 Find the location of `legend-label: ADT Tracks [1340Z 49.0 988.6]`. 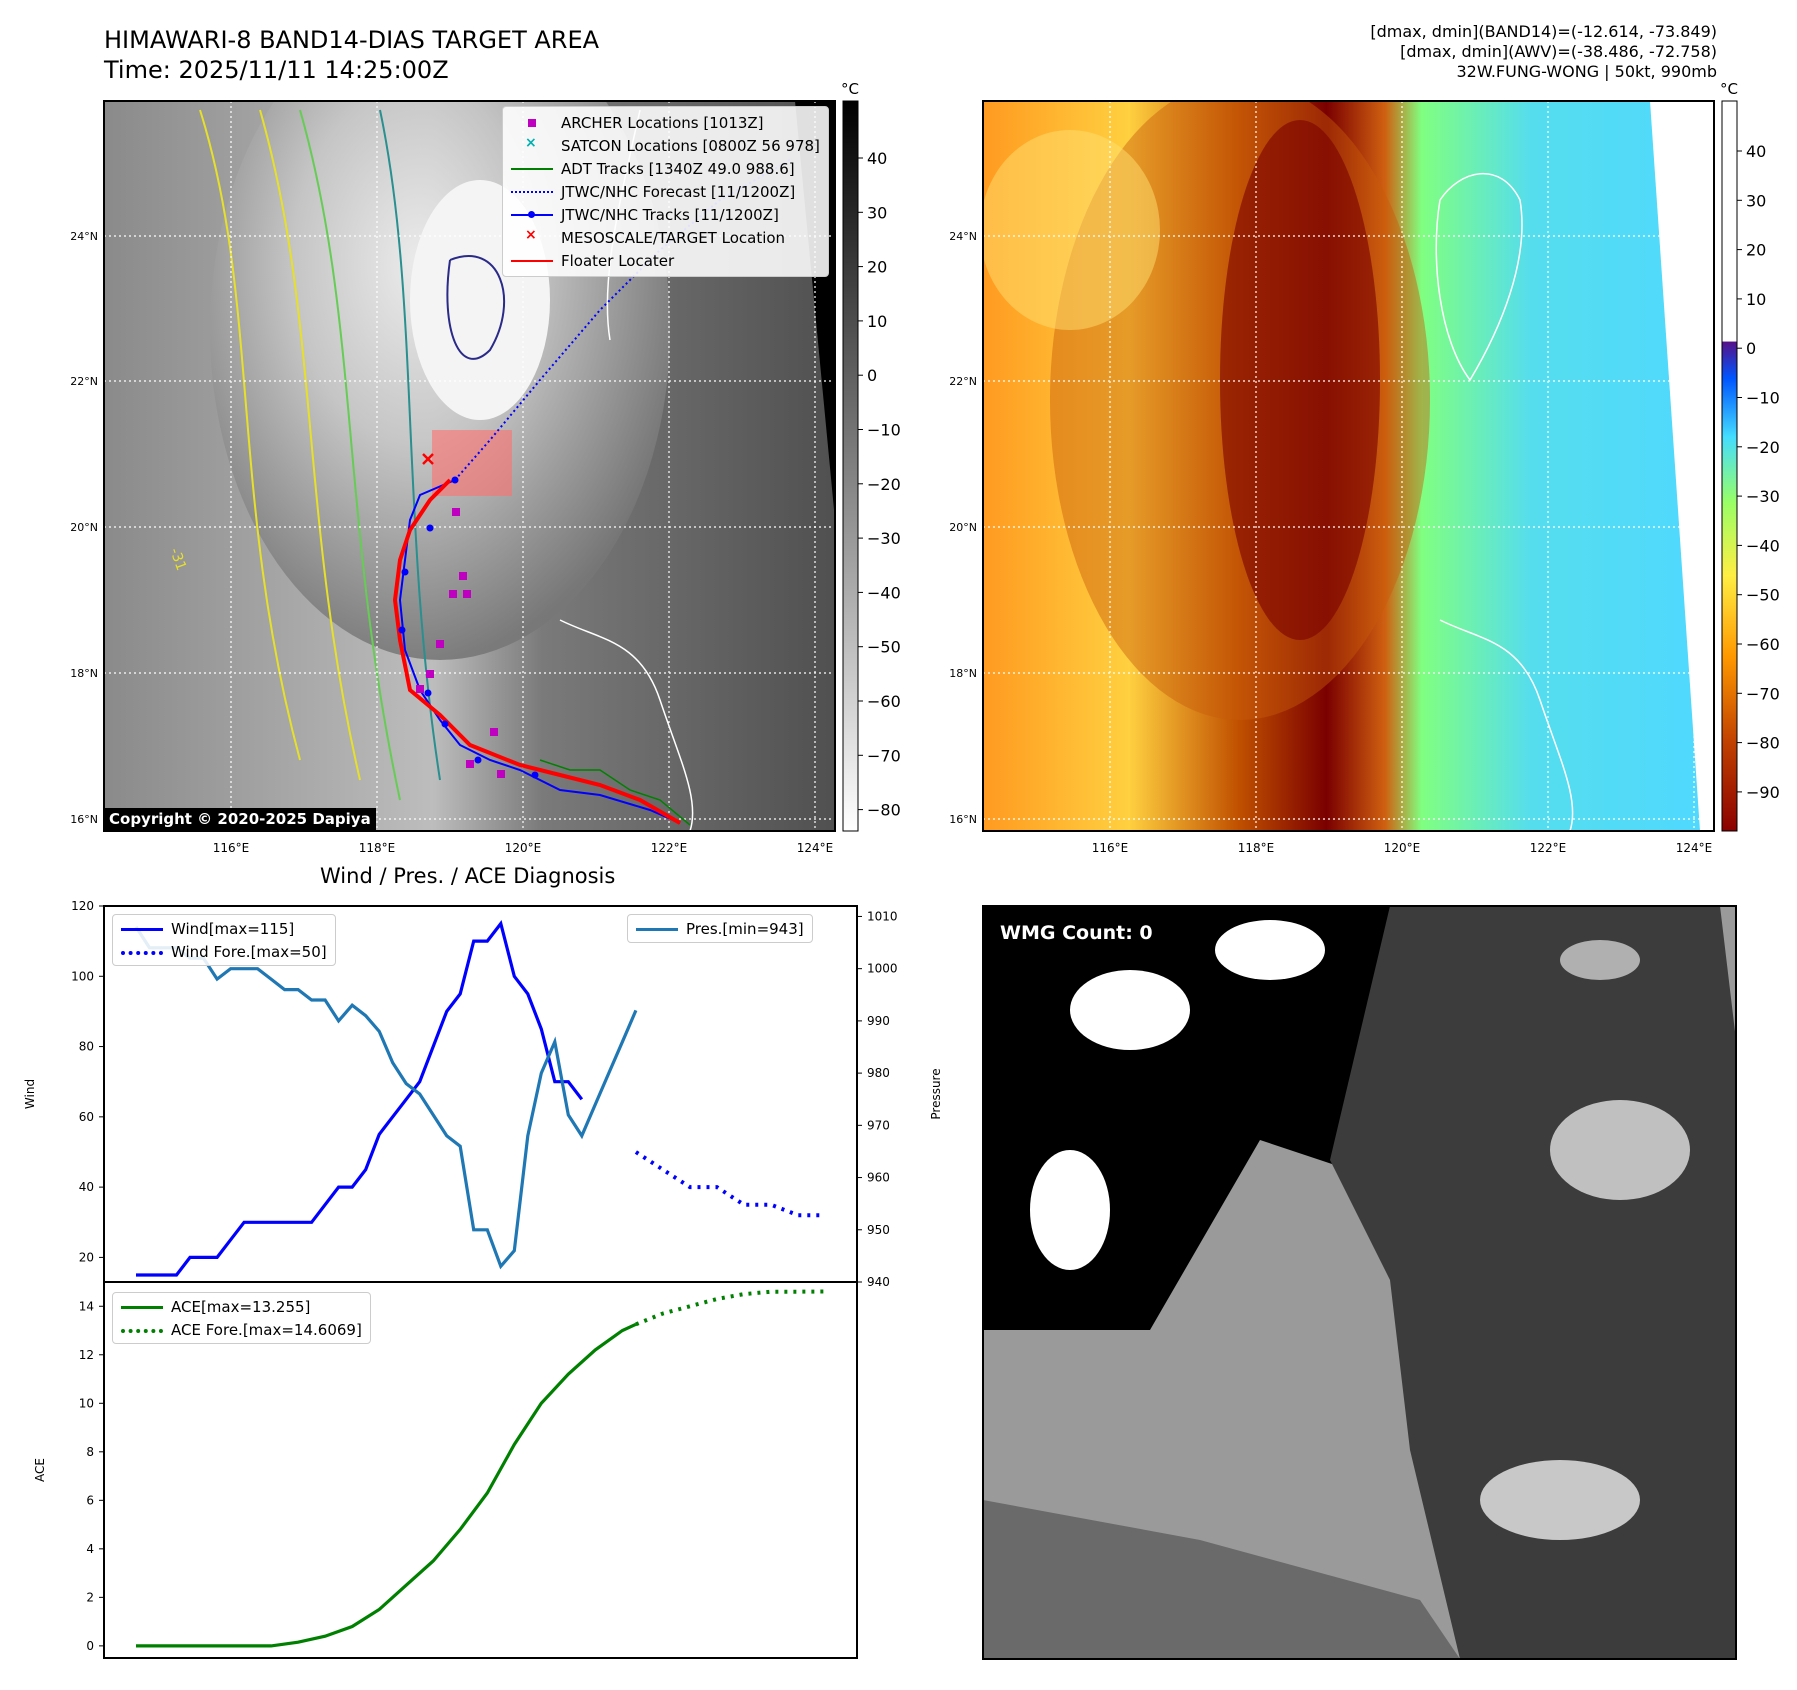

legend-label: ADT Tracks [1340Z 49.0 988.6] is located at coordinates (678, 168).